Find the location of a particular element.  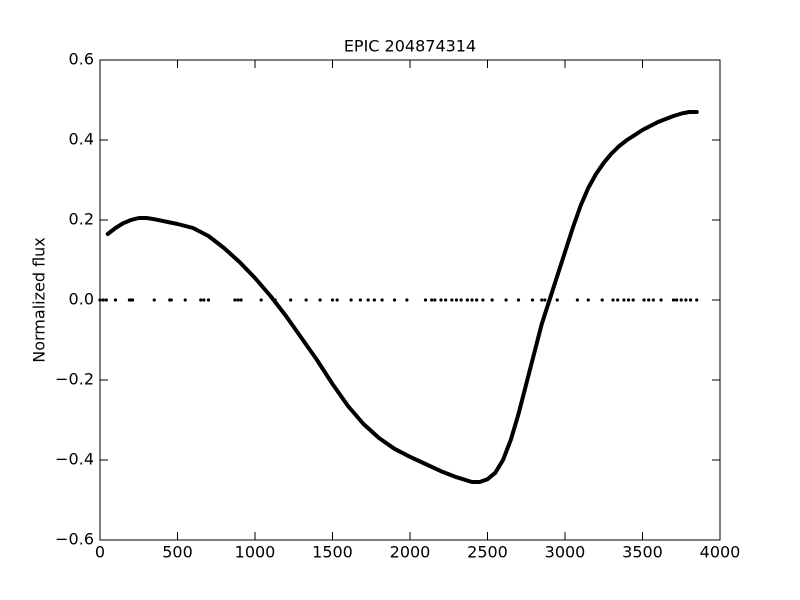

x-tick-label: 2500 is located at coordinates (487, 552).